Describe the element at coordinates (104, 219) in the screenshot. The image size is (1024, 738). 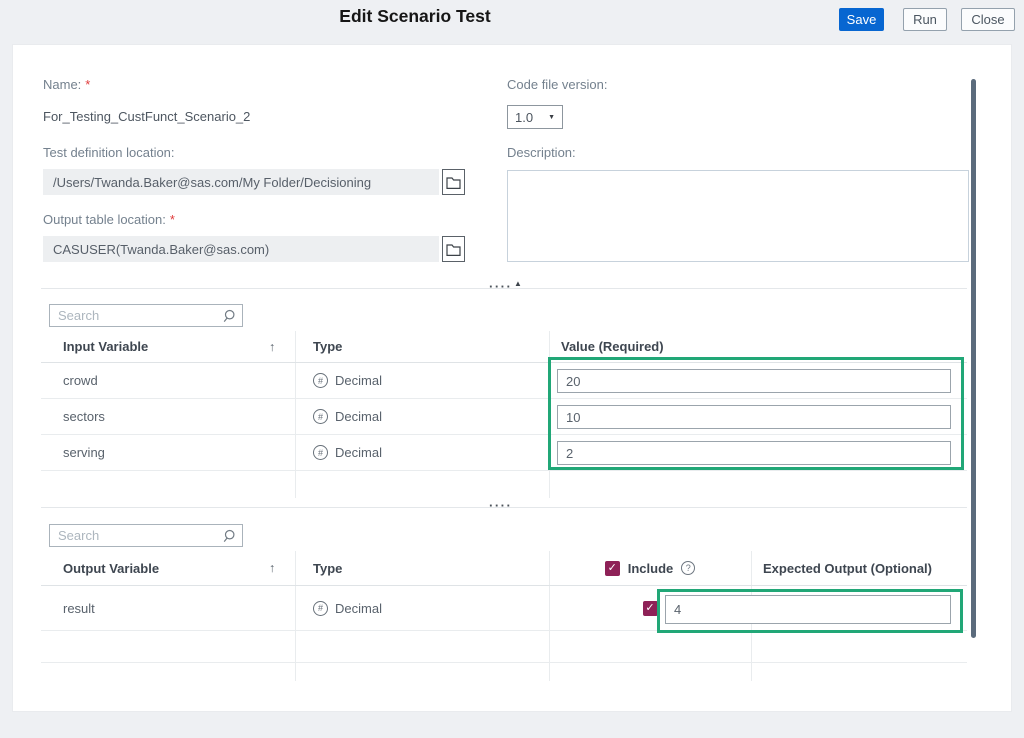
I see `output-table-label-text: Output table location:` at that location.